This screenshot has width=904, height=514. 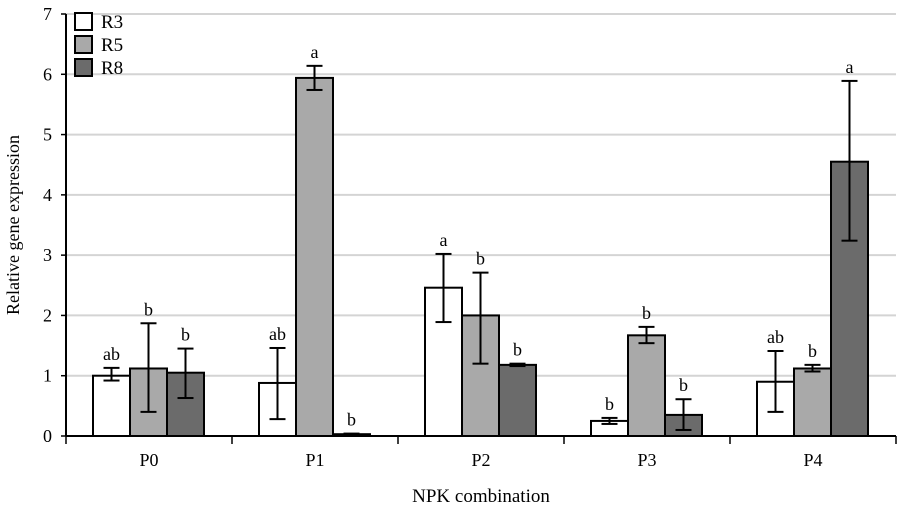 What do you see at coordinates (47, 376) in the screenshot?
I see `y-tick-label: 1` at bounding box center [47, 376].